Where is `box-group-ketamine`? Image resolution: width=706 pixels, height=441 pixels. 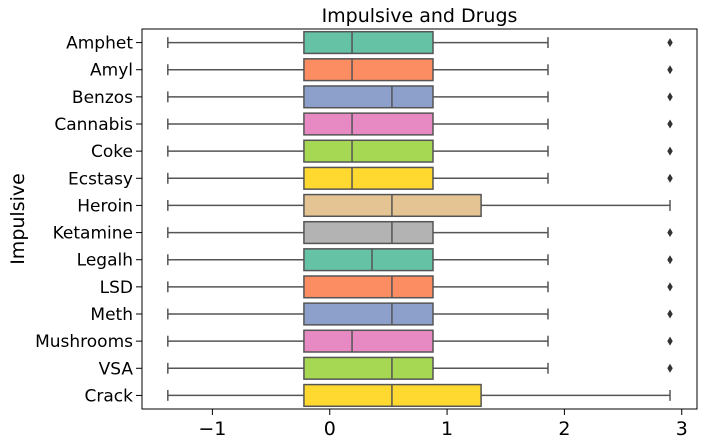
box-group-ketamine is located at coordinates (420, 232).